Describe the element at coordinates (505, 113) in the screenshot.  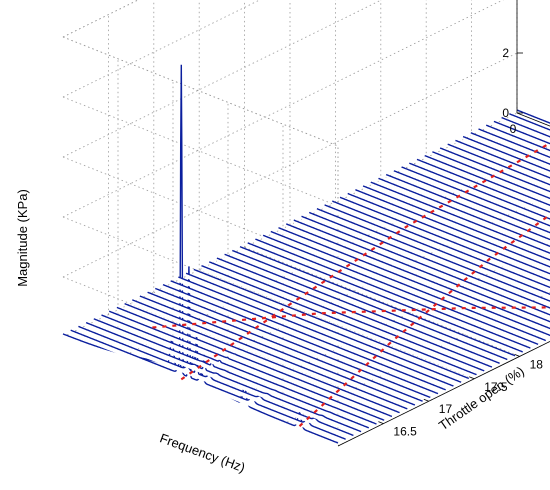
I see `z-tick-label: 0` at that location.